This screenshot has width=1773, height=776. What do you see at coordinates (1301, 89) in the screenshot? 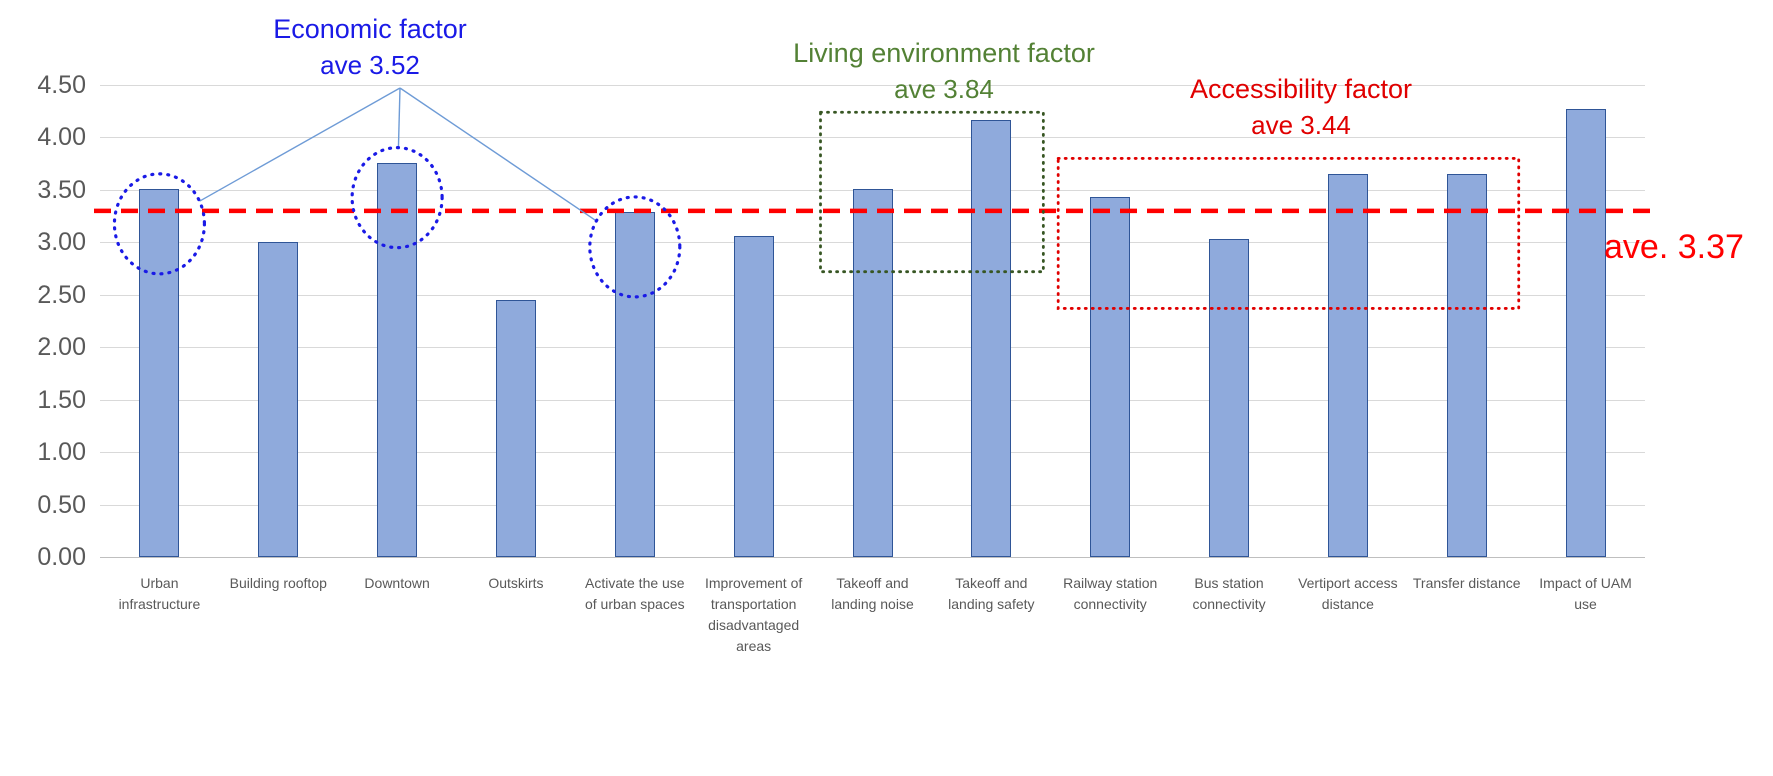
I see `accessibility-factor-title: Accessibility factor` at bounding box center [1301, 89].